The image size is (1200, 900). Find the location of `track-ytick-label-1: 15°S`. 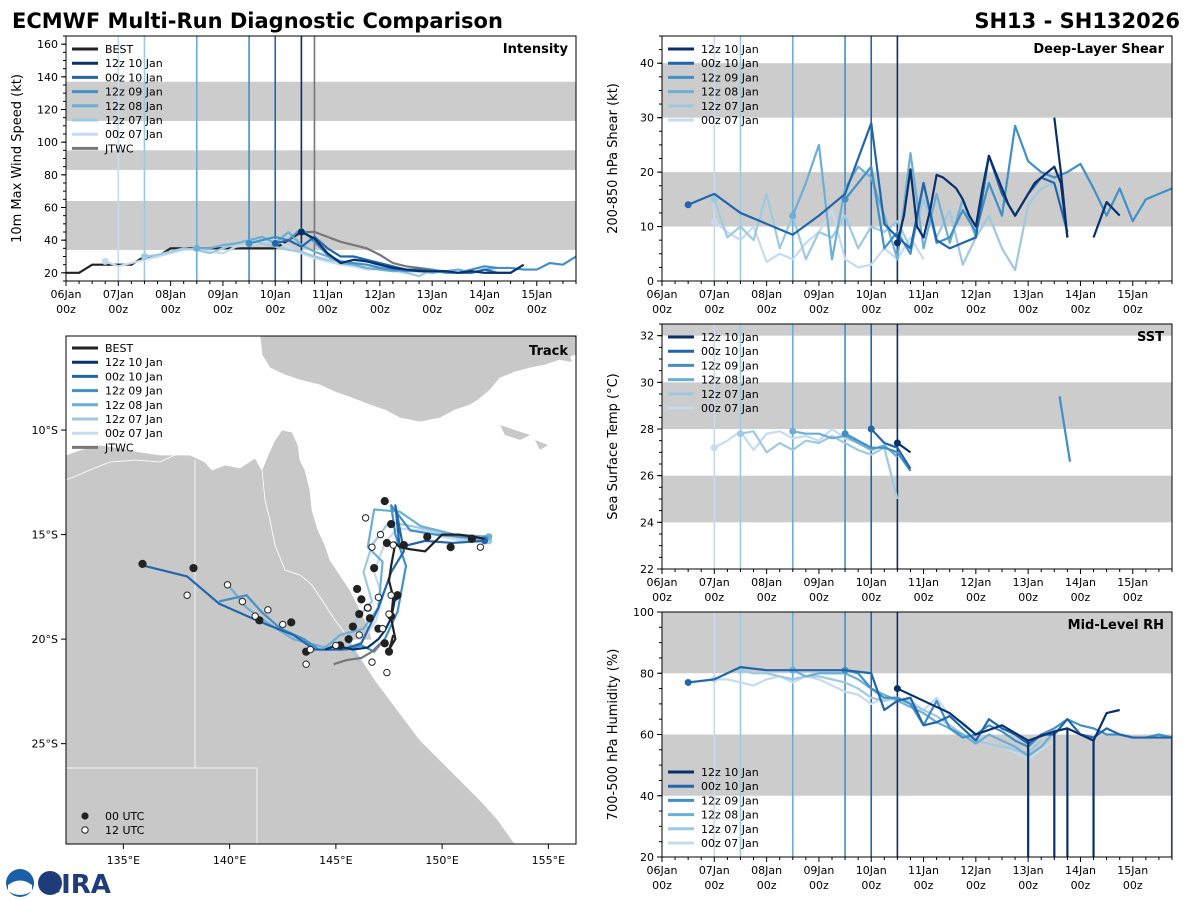

track-ytick-label-1: 15°S is located at coordinates (45, 535).